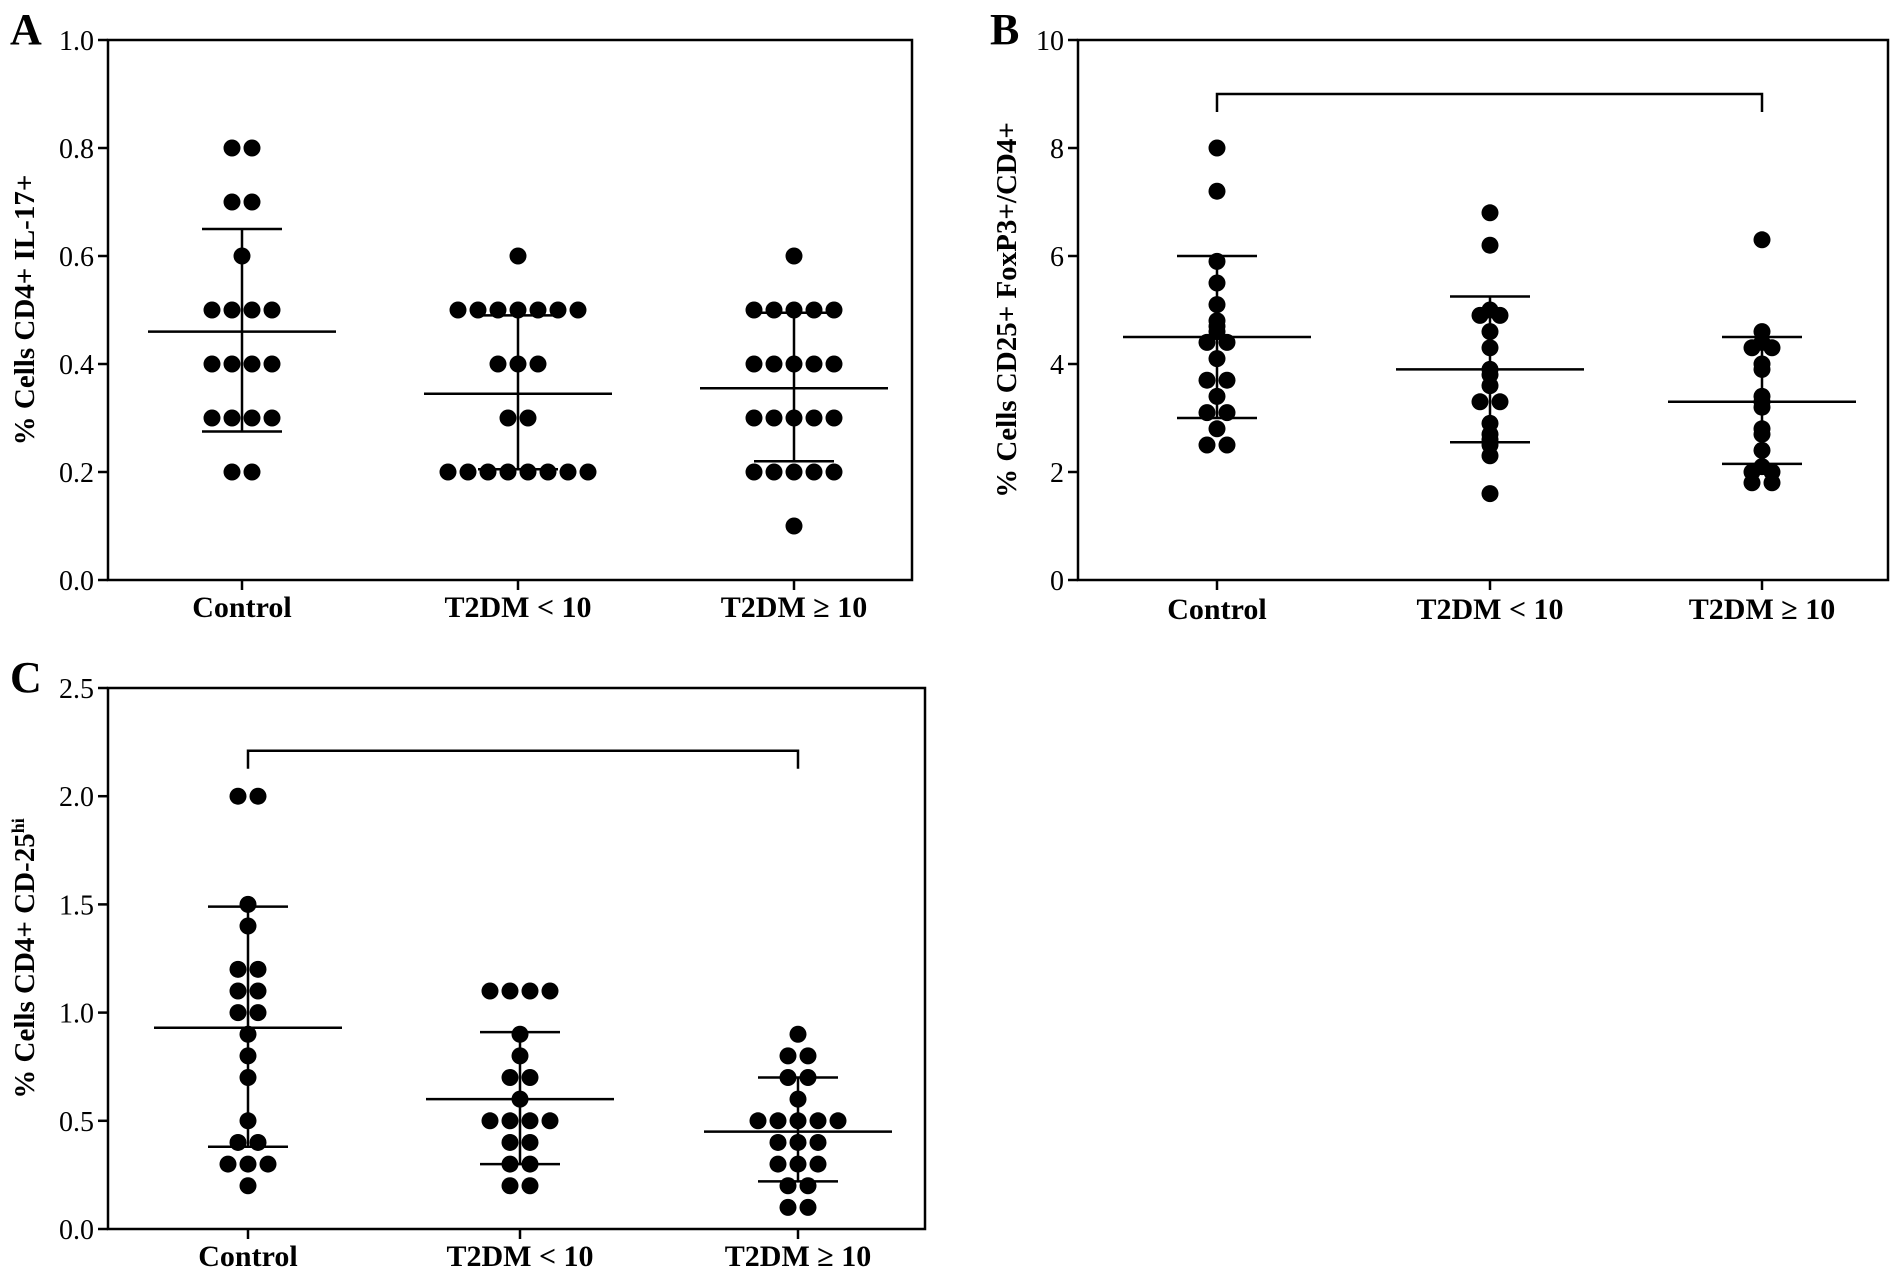 Image resolution: width=1898 pixels, height=1276 pixels. Describe the element at coordinates (26, 29) in the screenshot. I see `panel-letter: A` at that location.